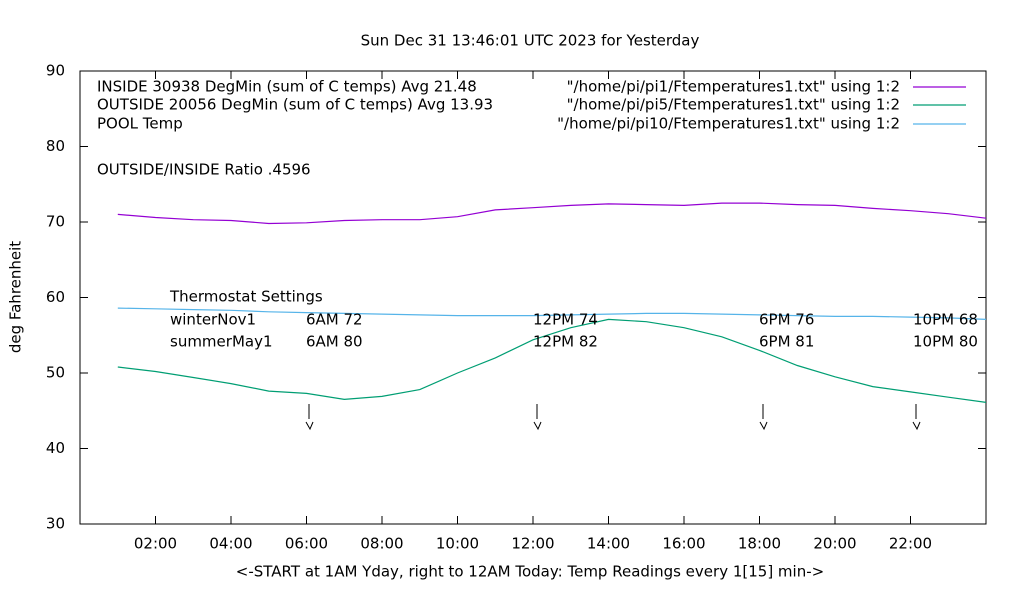  What do you see at coordinates (55, 71) in the screenshot?
I see `y-tick-label: 90` at bounding box center [55, 71].